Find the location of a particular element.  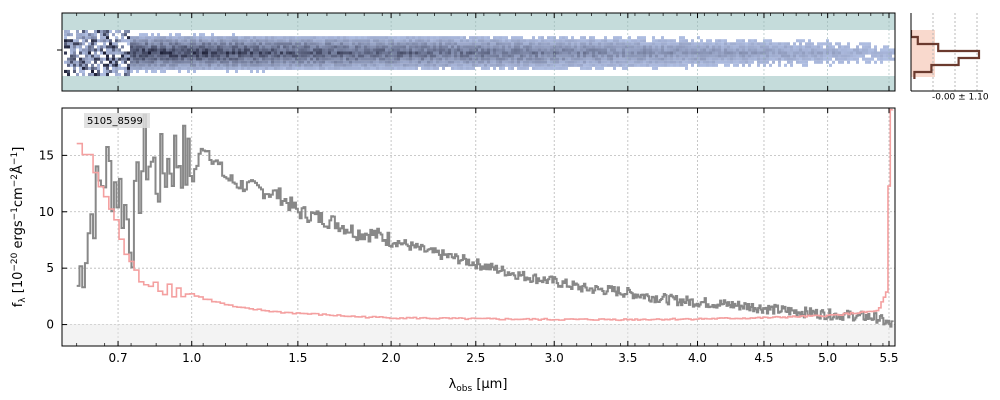

x-axis-label-sub: obs is located at coordinates (464, 389).